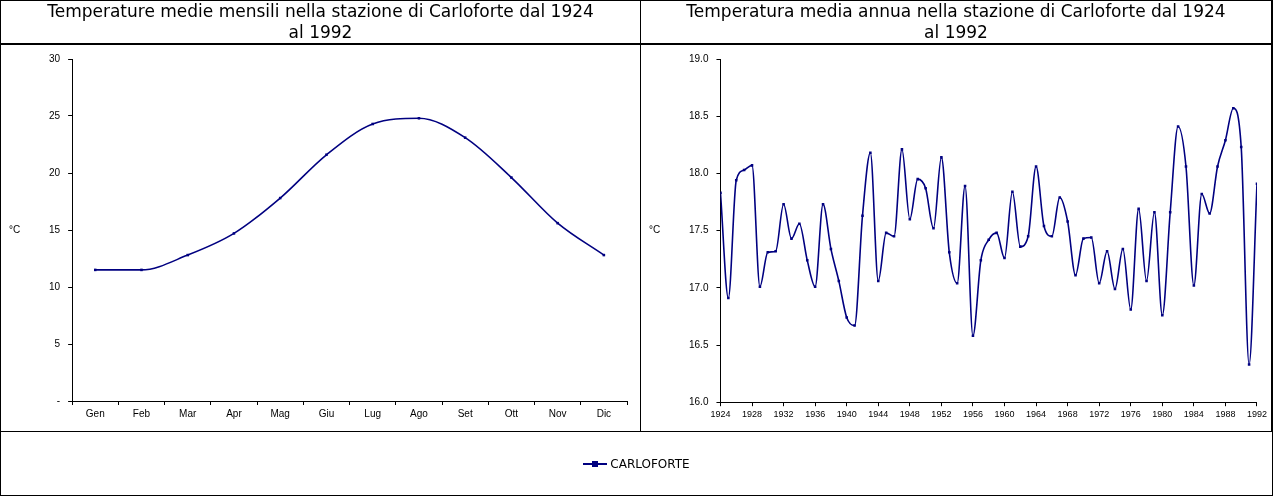 Image resolution: width=1273 pixels, height=496 pixels. What do you see at coordinates (752, 414) in the screenshot?
I see `x-tick-label: 1928` at bounding box center [752, 414].